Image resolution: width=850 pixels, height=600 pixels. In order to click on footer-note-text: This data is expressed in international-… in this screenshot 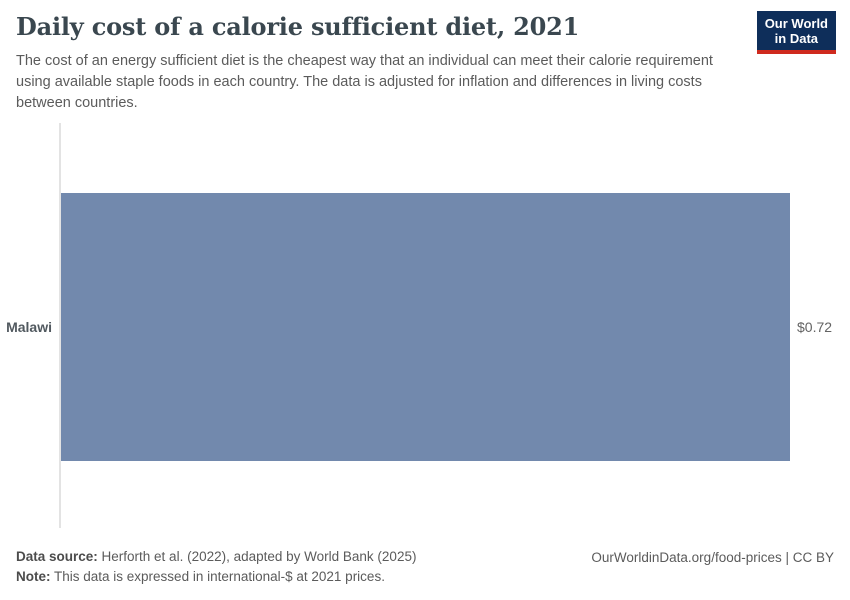, I will do `click(217, 576)`.